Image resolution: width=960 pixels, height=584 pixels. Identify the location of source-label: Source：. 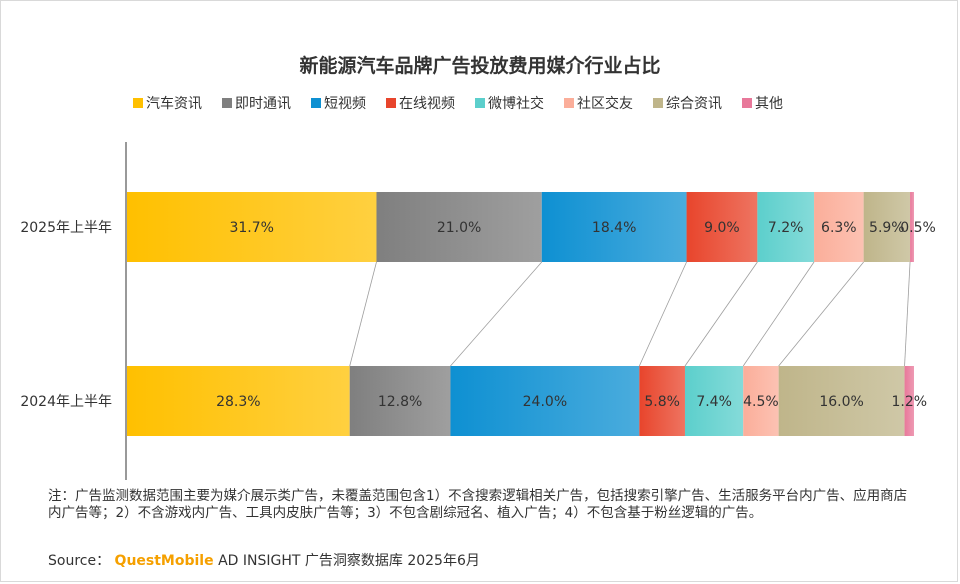
(79, 561).